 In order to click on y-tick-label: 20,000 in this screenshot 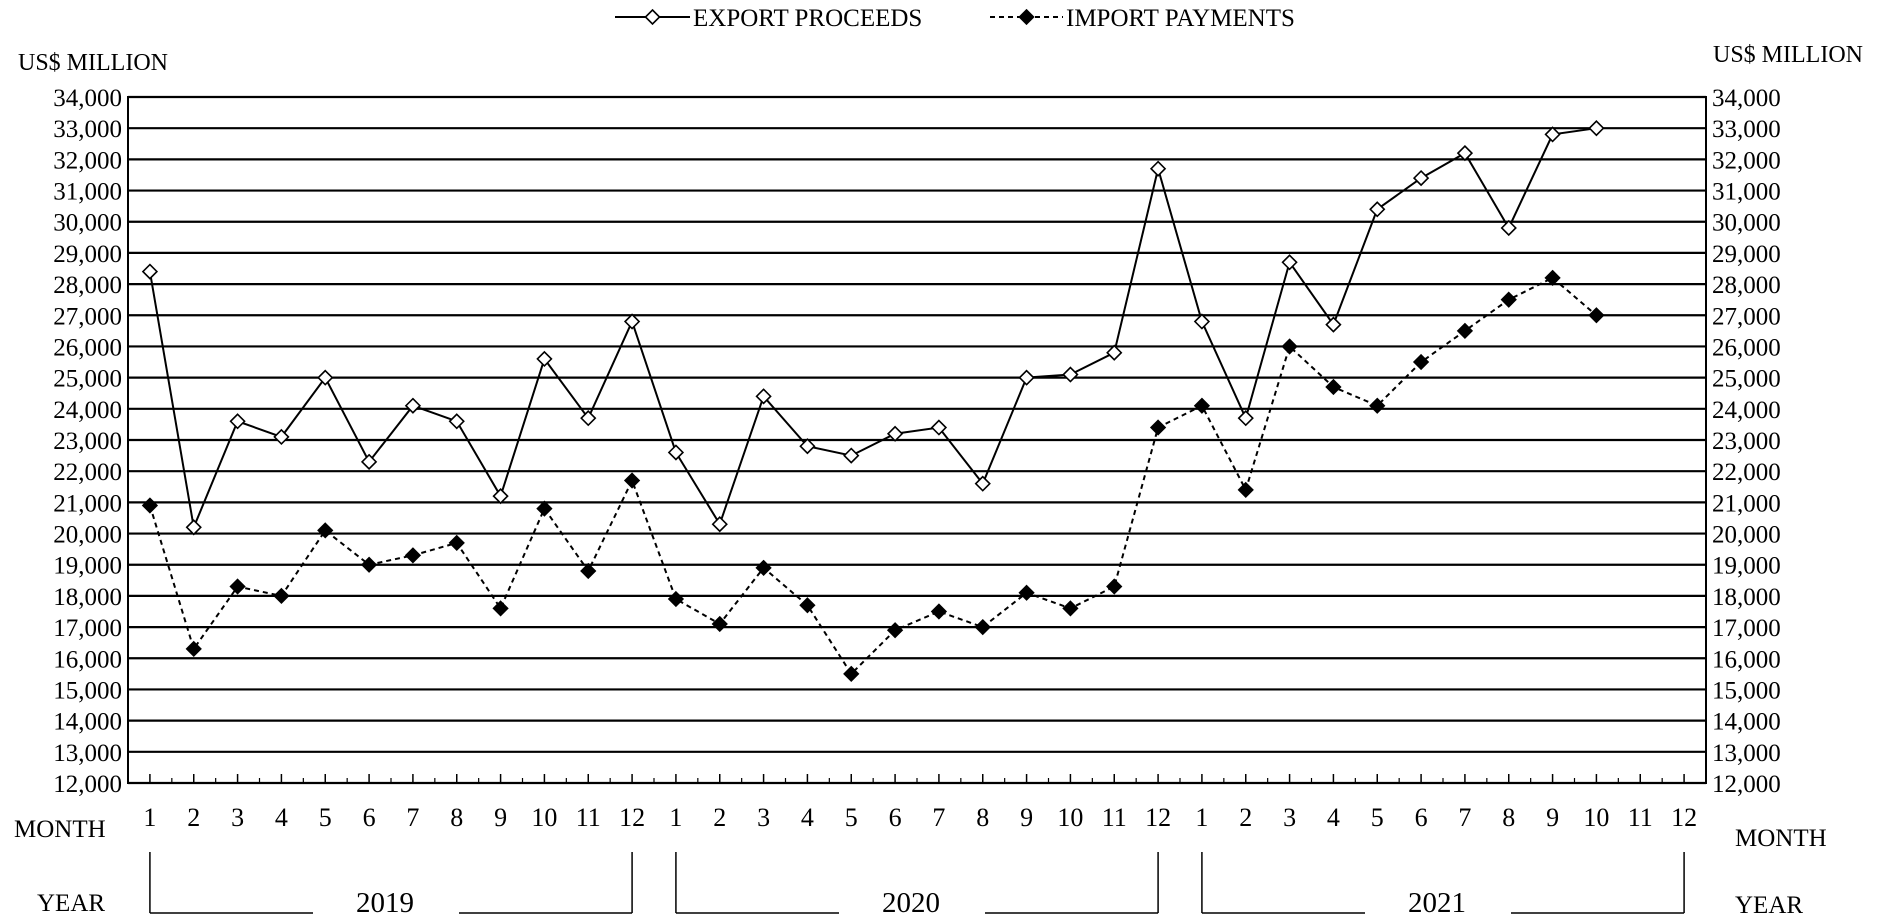, I will do `click(87, 535)`.